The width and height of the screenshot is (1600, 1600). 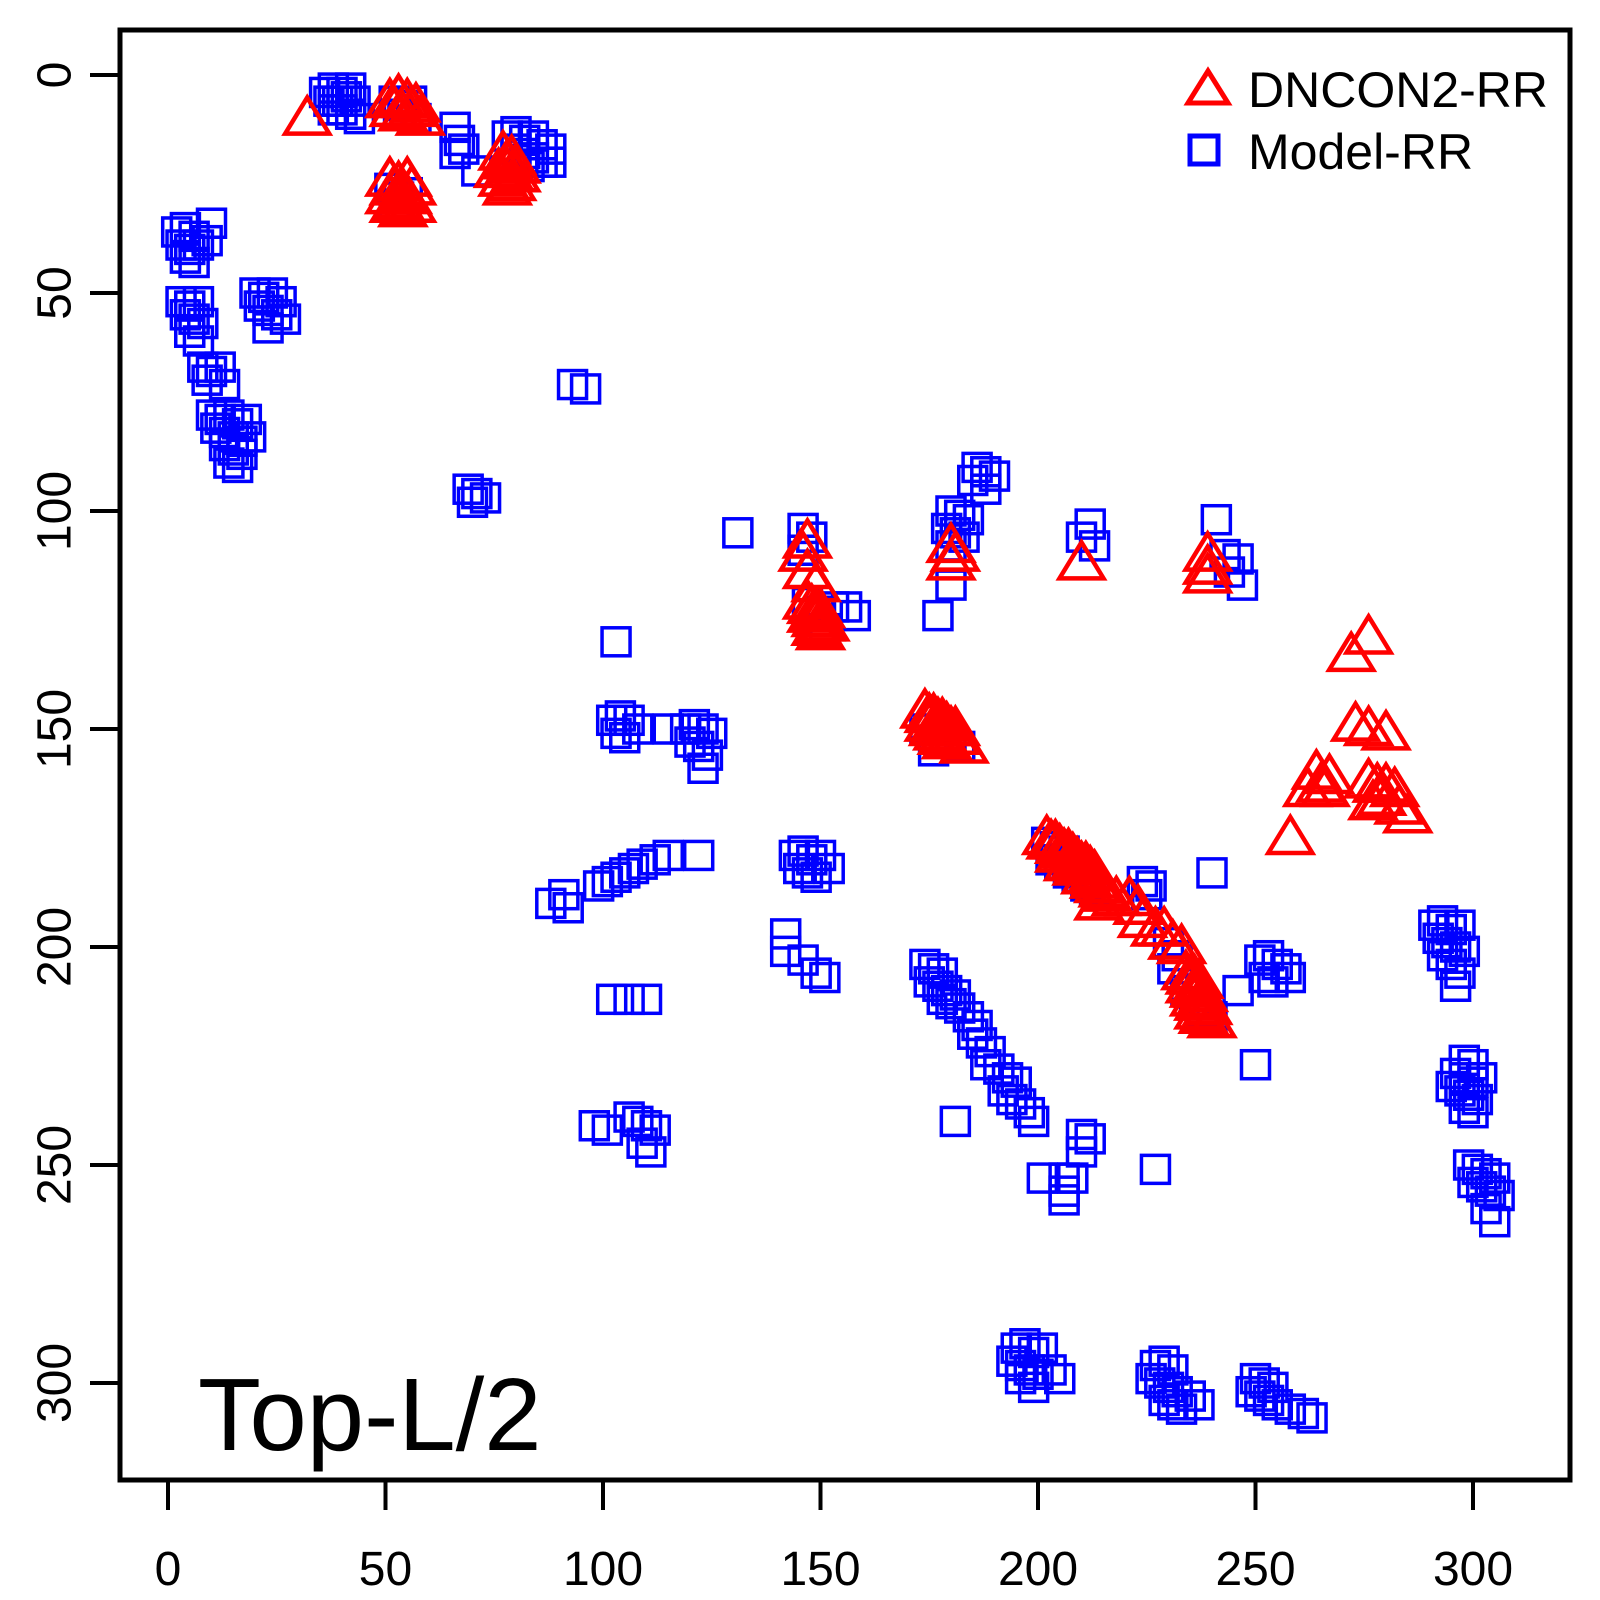 What do you see at coordinates (385, 1569) in the screenshot?
I see `x-tick-label: 50` at bounding box center [385, 1569].